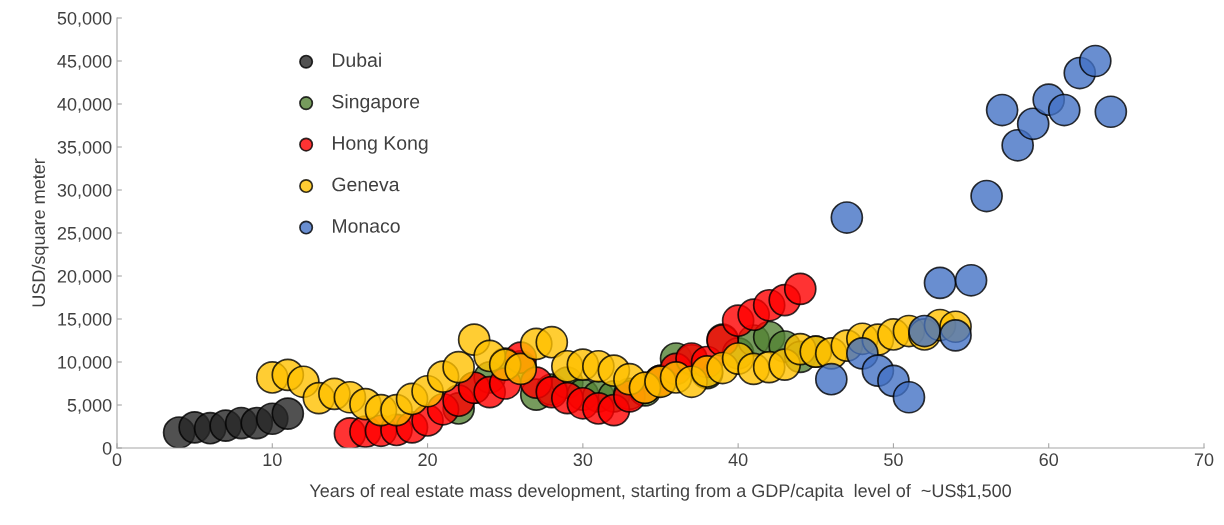  What do you see at coordinates (107, 448) in the screenshot?
I see `y-tick-label: 0` at bounding box center [107, 448].